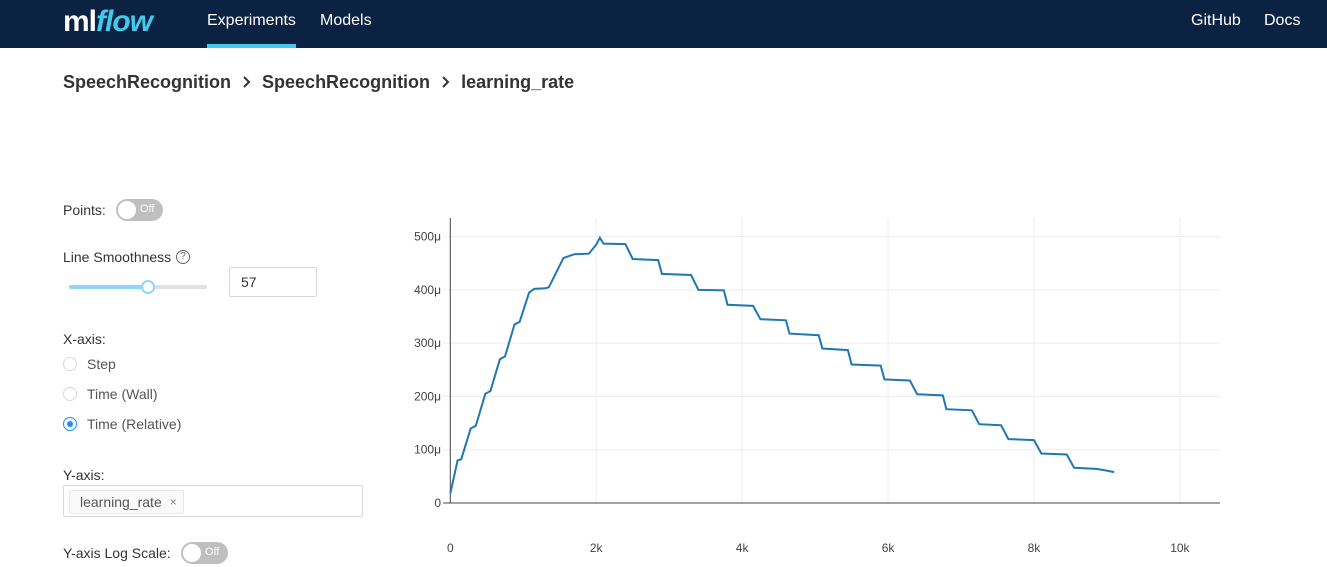 Image resolution: width=1327 pixels, height=567 pixels. I want to click on xaxis-label: X-axis:, so click(84, 339).